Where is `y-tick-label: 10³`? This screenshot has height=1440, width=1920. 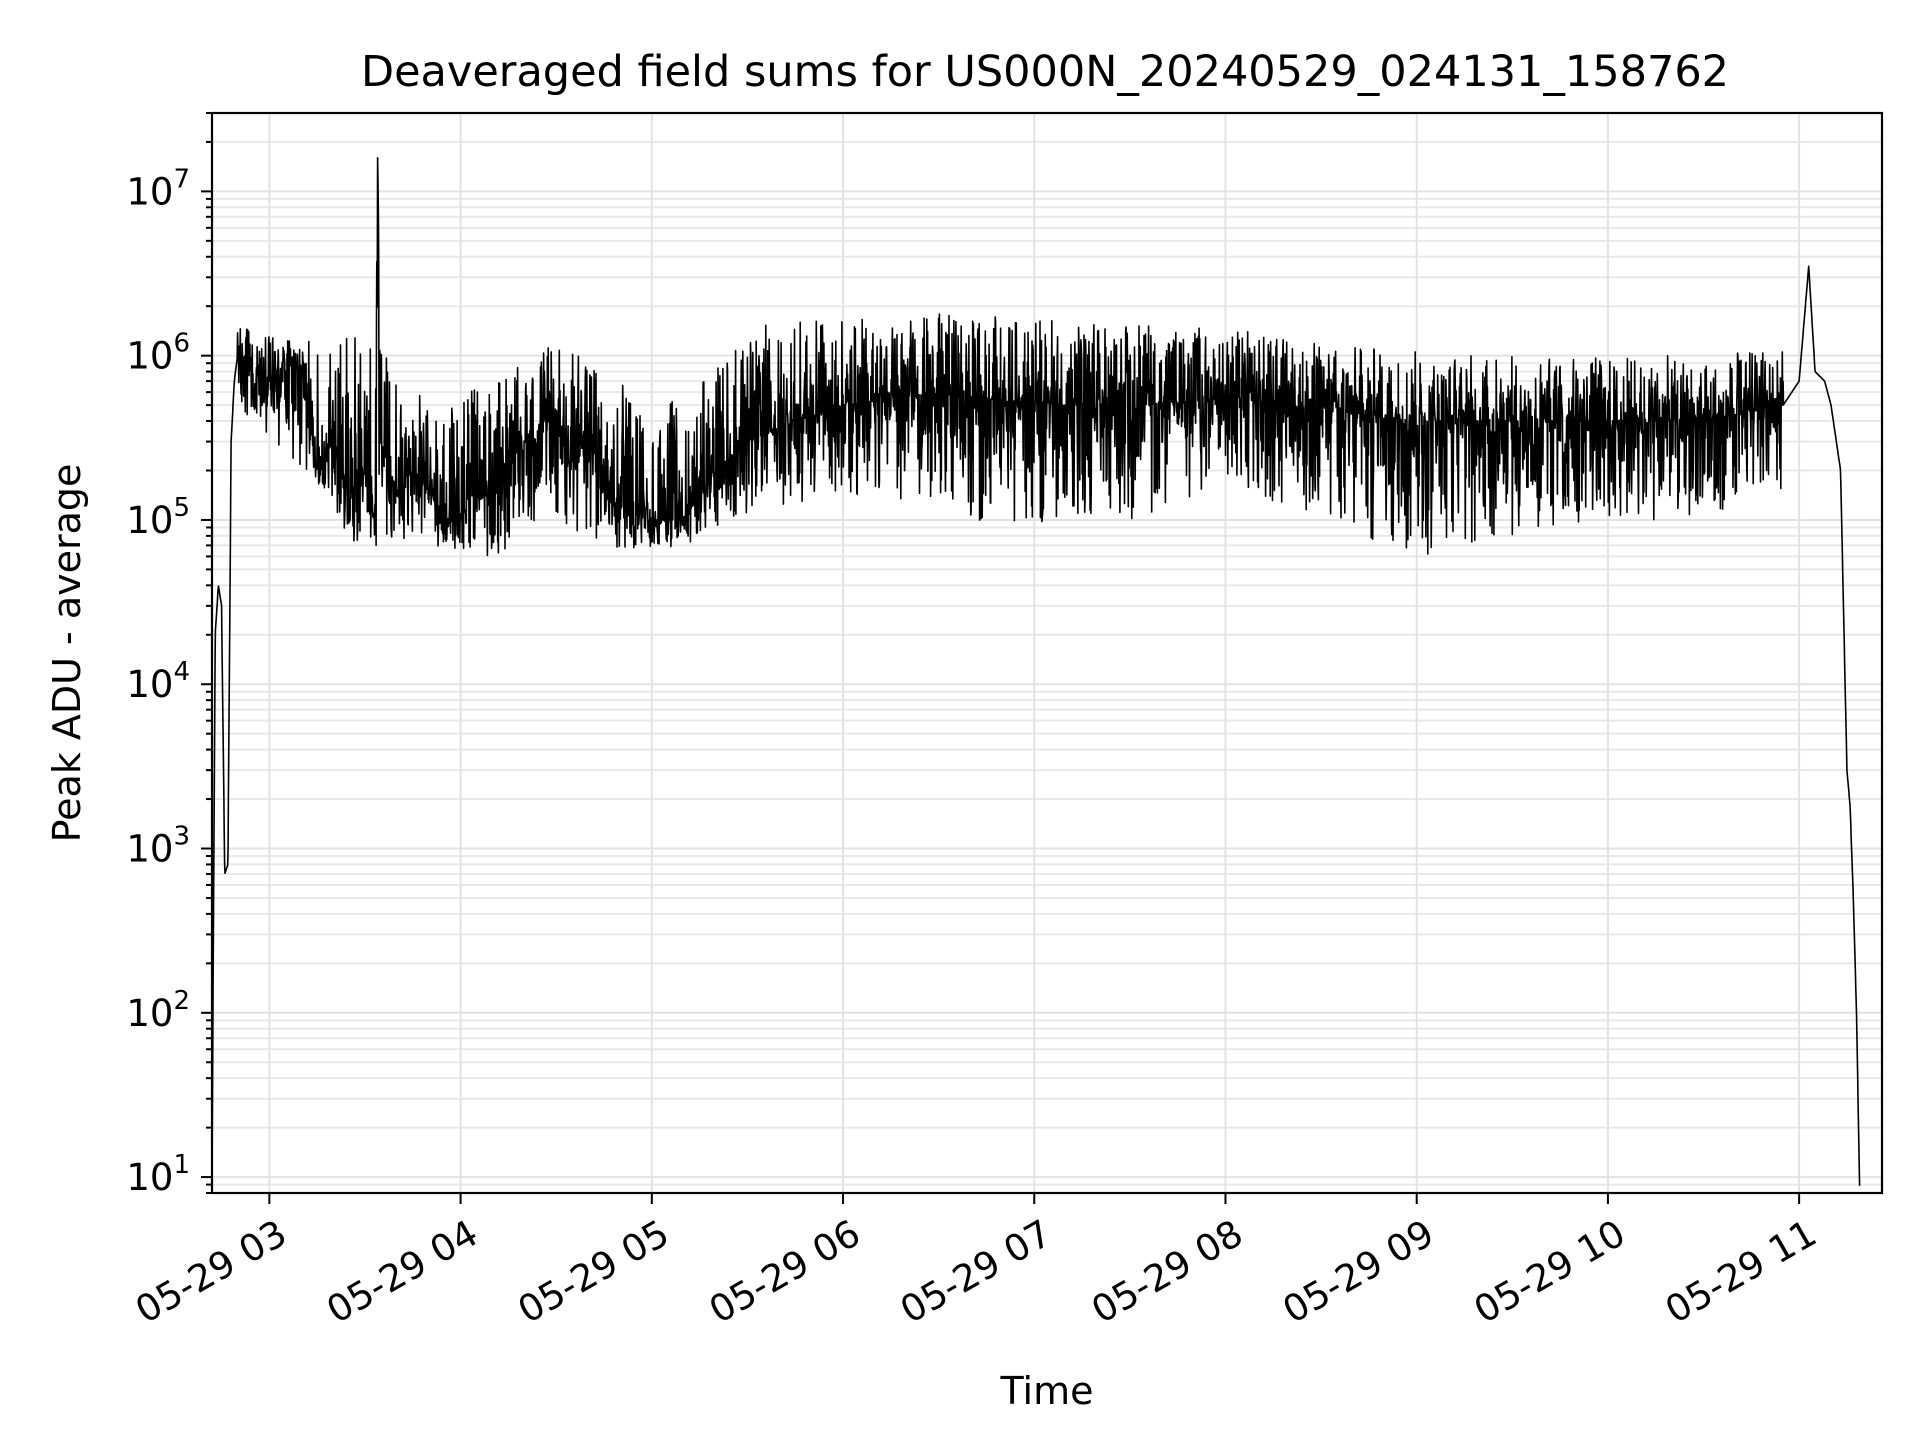
y-tick-label: 10³ is located at coordinates (158, 846).